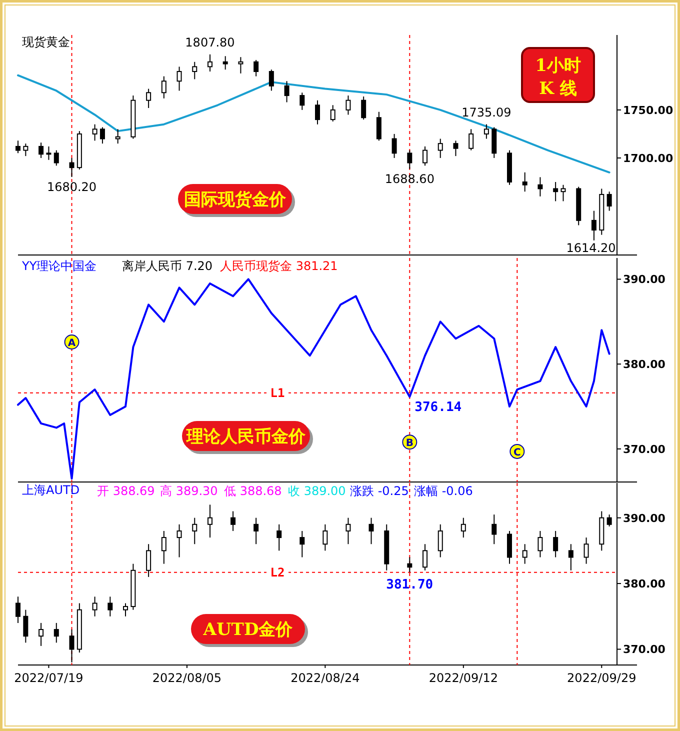  Describe the element at coordinates (210, 42) in the screenshot. I see `annotation: 1807.80` at that location.